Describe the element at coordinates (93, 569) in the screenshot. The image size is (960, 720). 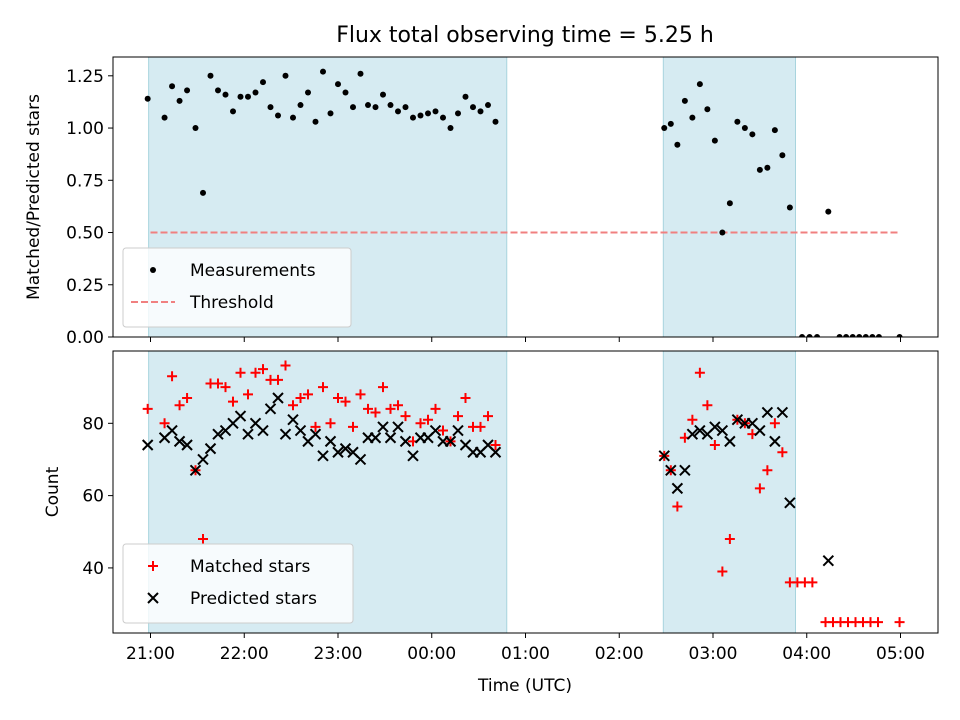
I see `y-tick-label: 40` at that location.